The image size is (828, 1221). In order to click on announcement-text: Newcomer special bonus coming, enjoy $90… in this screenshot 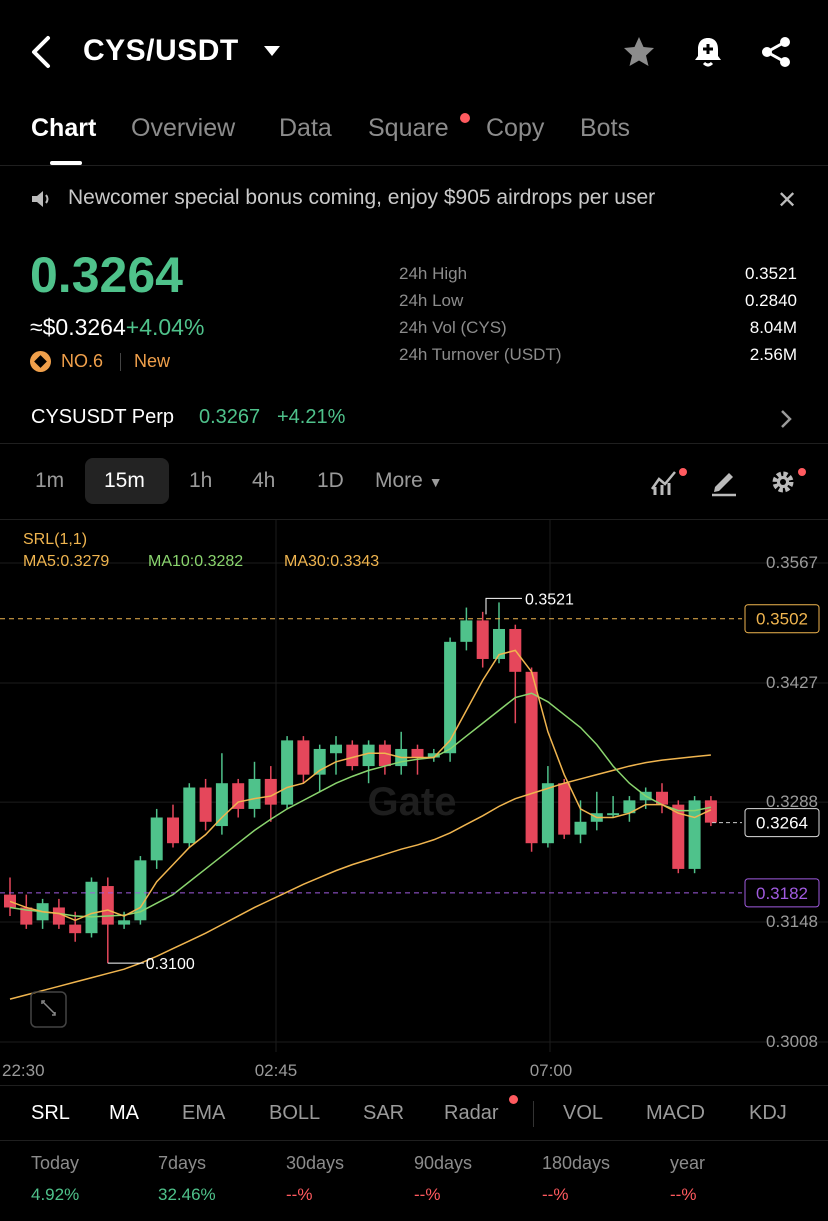, I will do `click(362, 197)`.